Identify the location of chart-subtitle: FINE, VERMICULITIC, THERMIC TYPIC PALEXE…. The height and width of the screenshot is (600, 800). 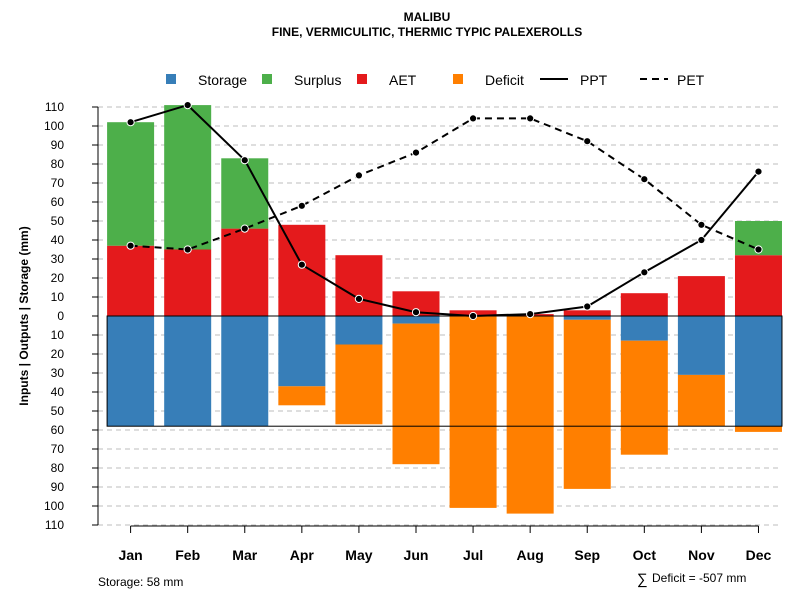
(427, 32).